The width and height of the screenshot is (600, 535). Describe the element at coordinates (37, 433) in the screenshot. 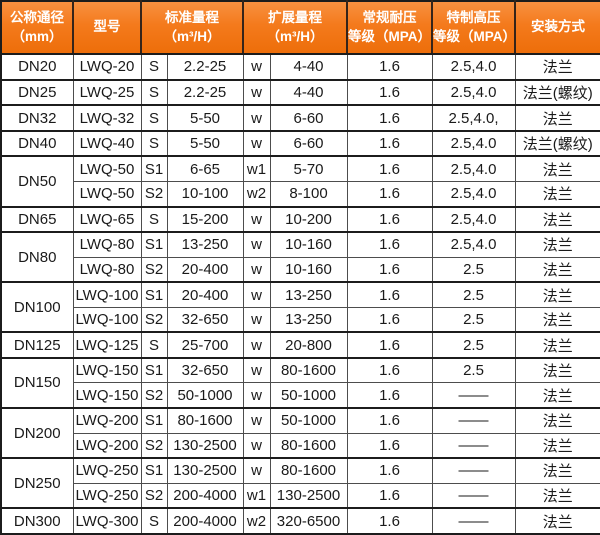

I see `cell-nominal-diameter: DN200` at that location.